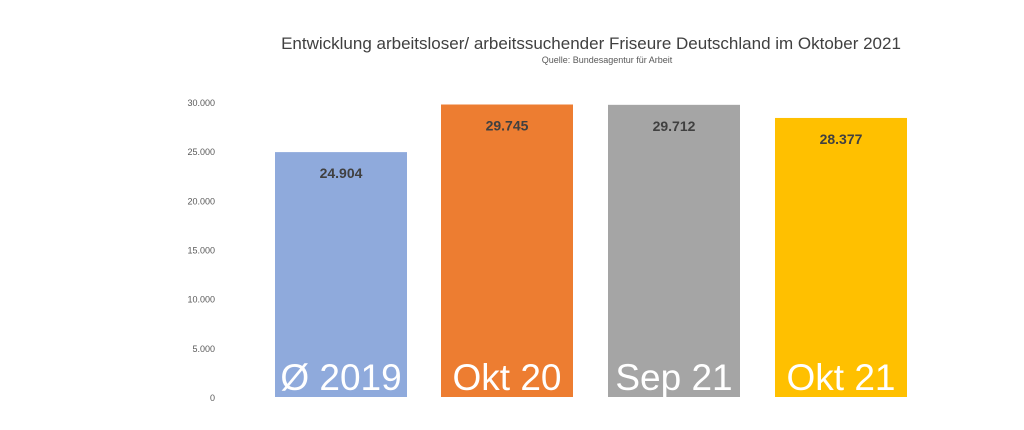  What do you see at coordinates (201, 103) in the screenshot?
I see `y-tick-label: 30.000` at bounding box center [201, 103].